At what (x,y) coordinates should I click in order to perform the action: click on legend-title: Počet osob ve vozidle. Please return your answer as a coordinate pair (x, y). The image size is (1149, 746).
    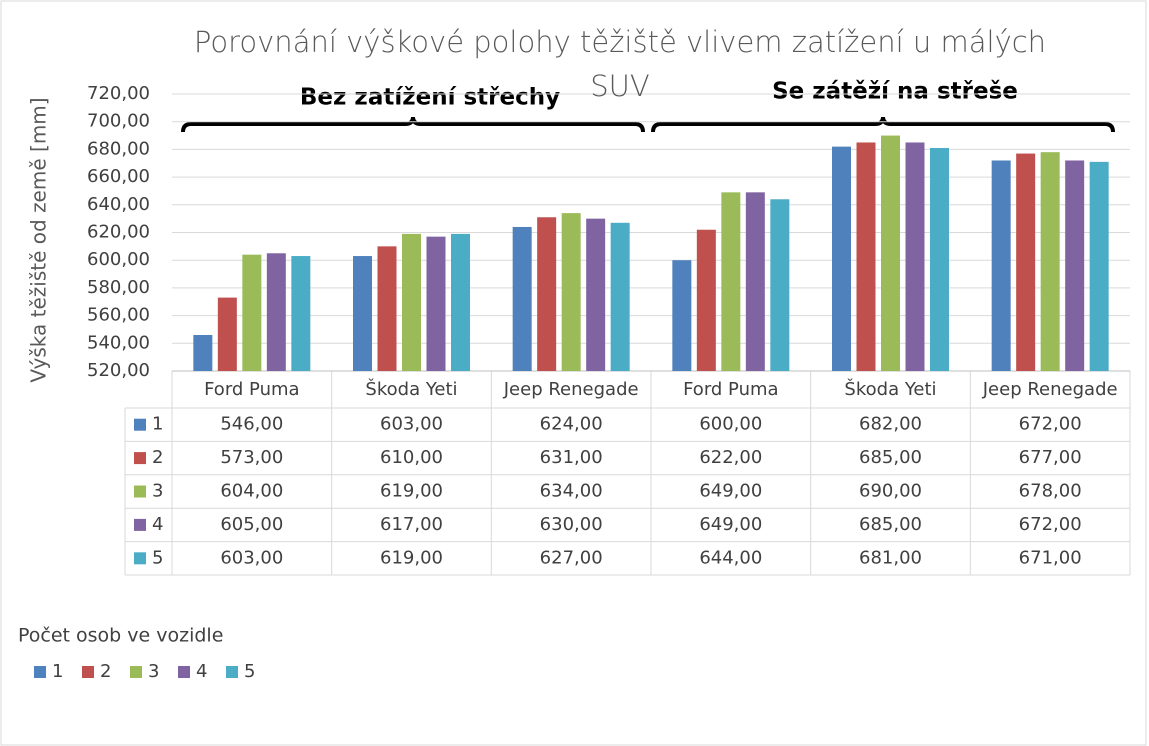
    Looking at the image, I should click on (120, 636).